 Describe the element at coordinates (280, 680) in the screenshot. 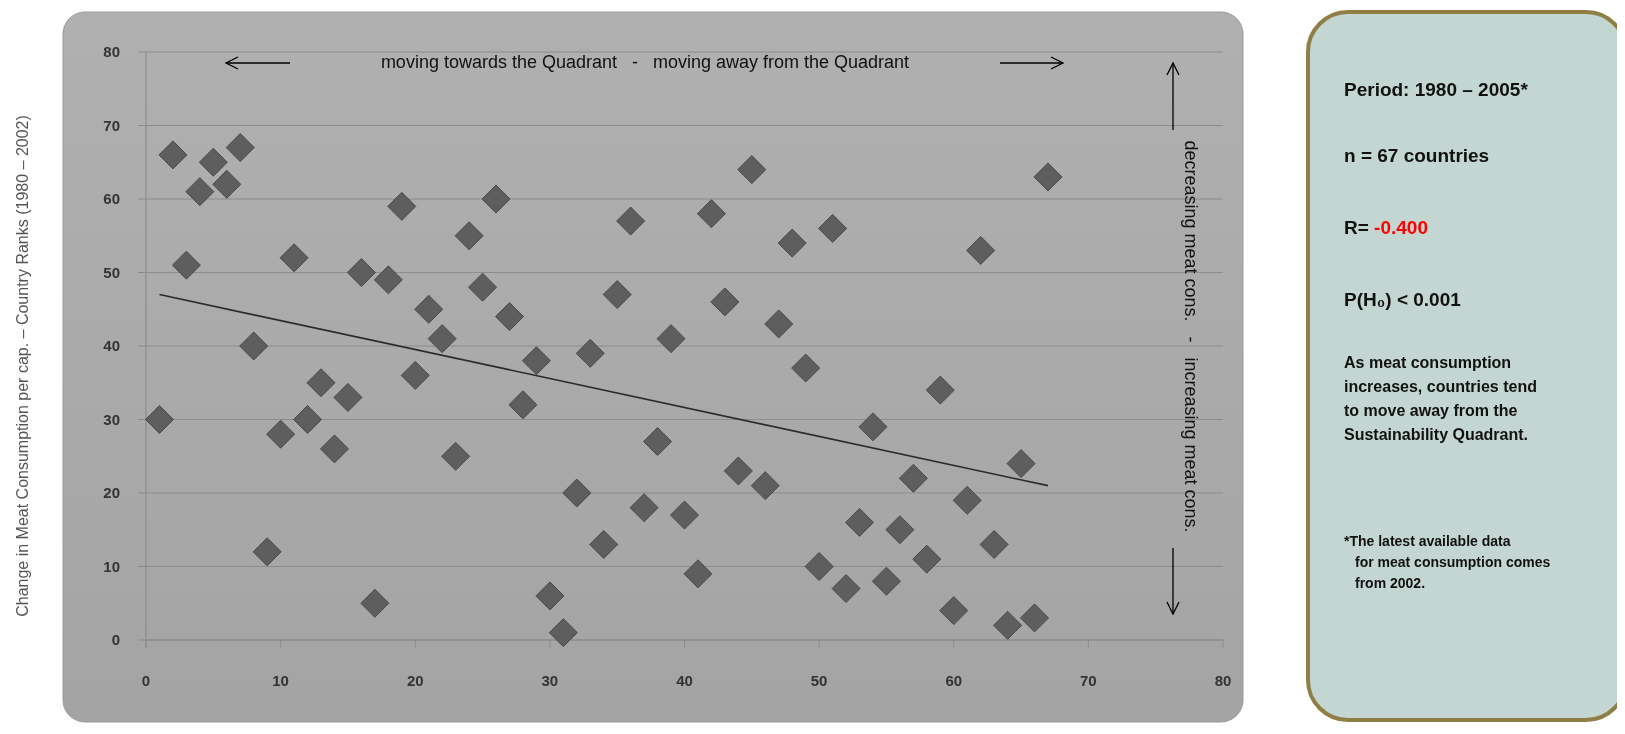

I see `x-tick-label: 10` at that location.